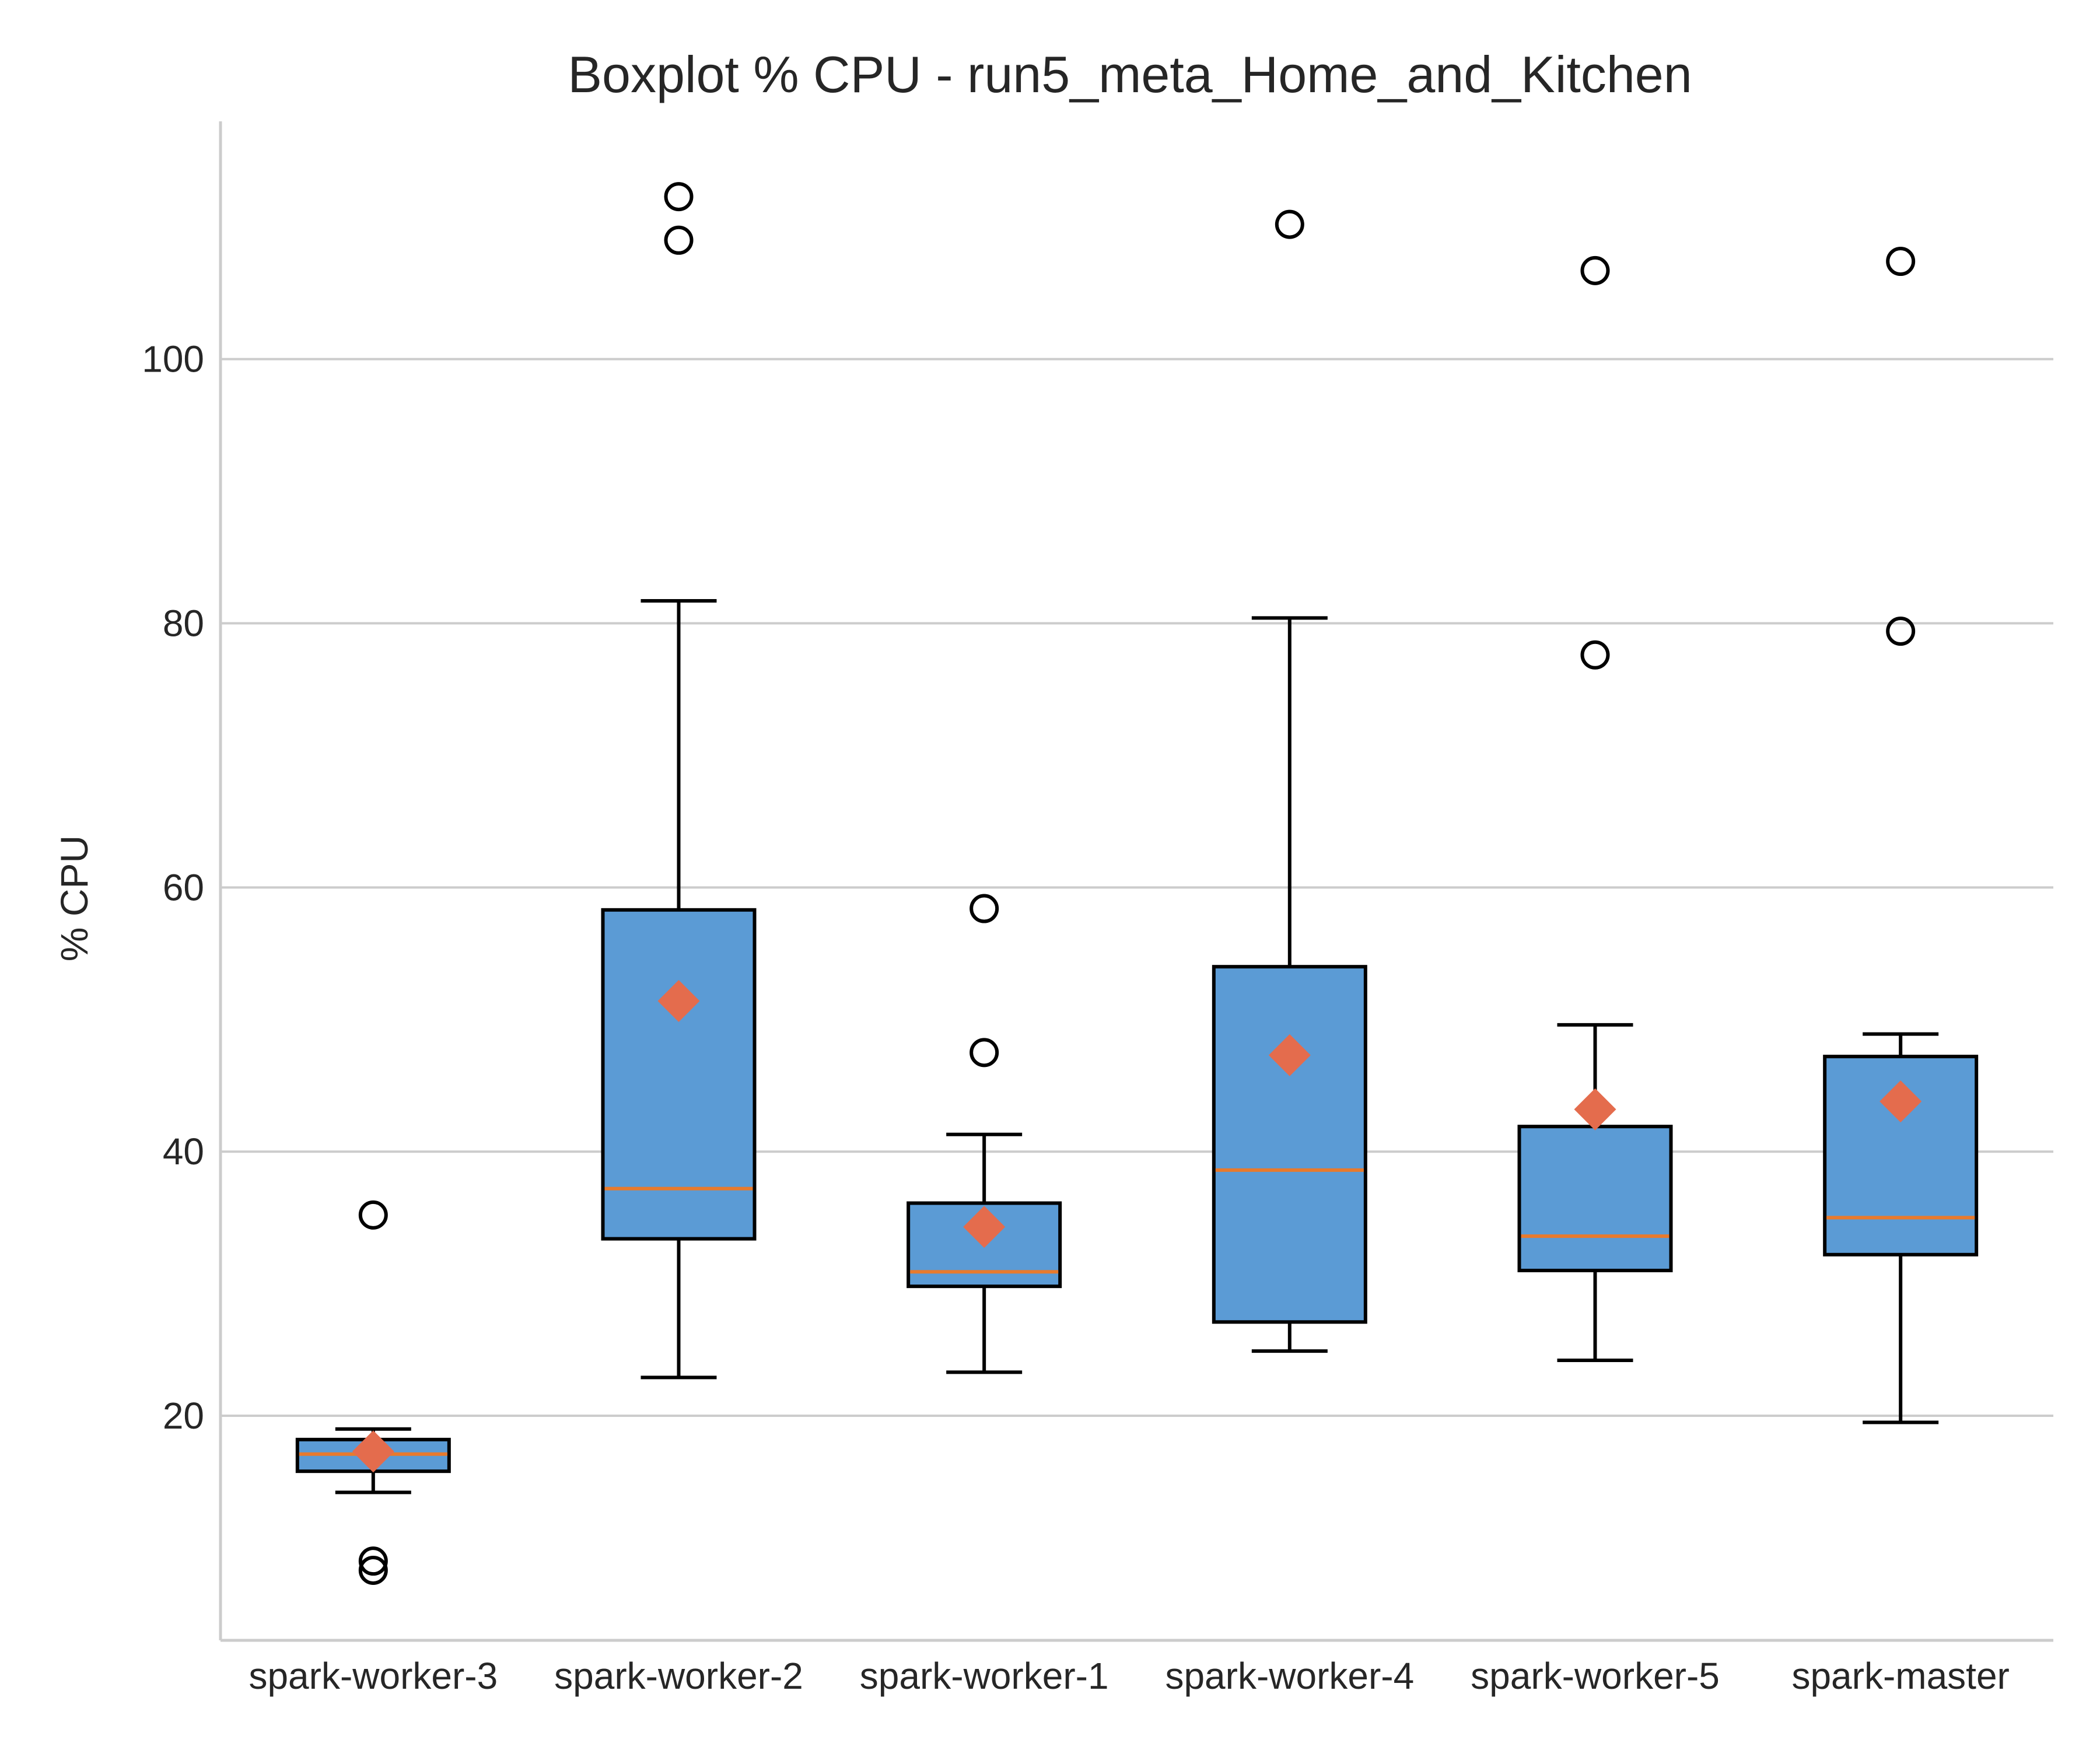  What do you see at coordinates (678, 1676) in the screenshot?
I see `x-tick-label: spark-worker-2` at bounding box center [678, 1676].